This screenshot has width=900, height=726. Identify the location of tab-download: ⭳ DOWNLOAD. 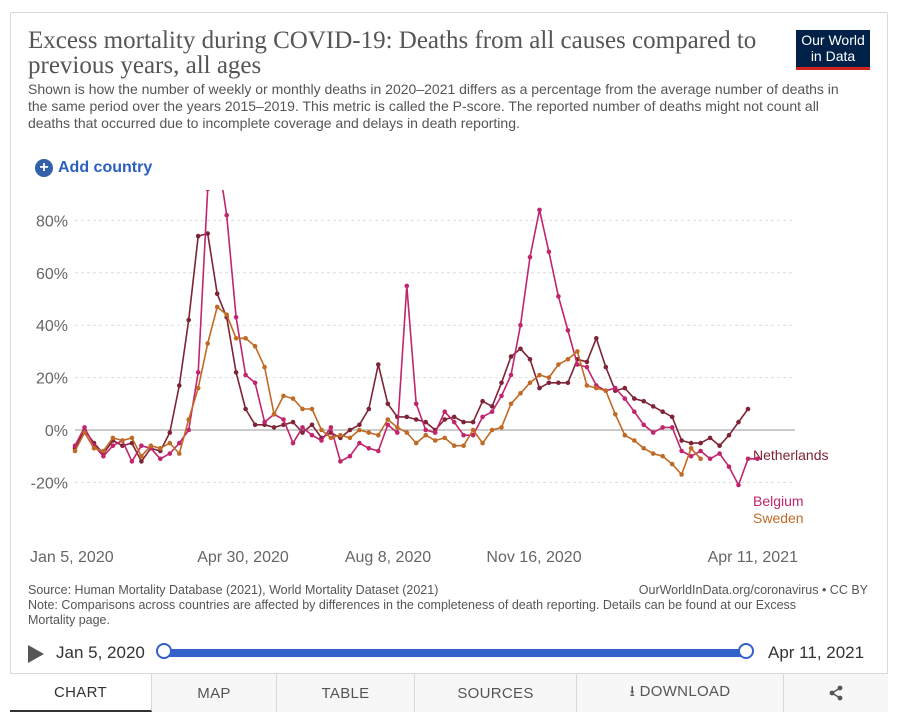
(680, 693).